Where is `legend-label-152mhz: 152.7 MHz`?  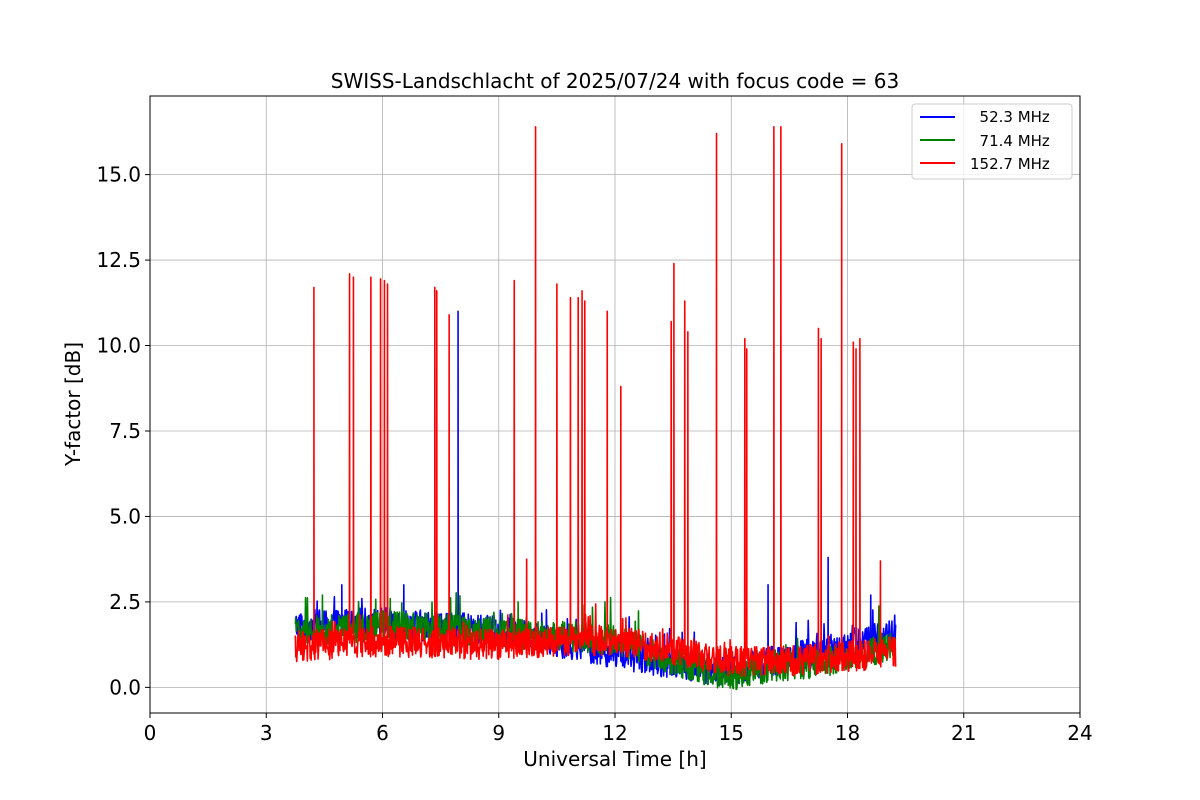 legend-label-152mhz: 152.7 MHz is located at coordinates (1010, 164).